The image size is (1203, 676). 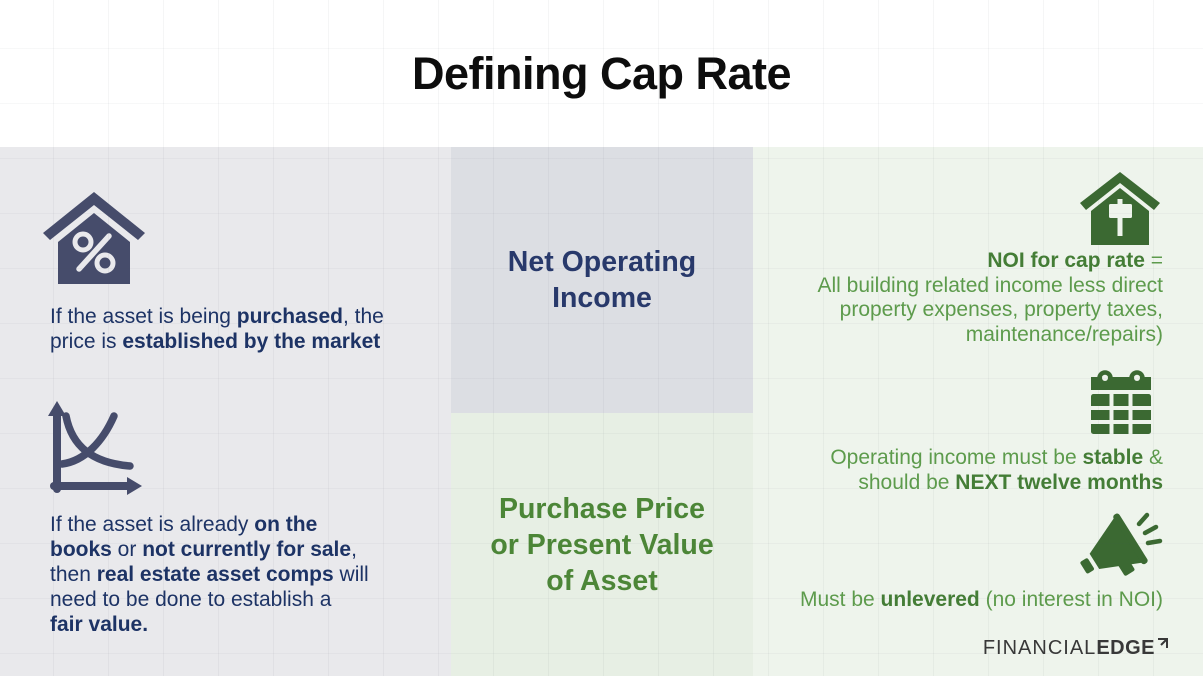 I want to click on heading-line: Income, so click(x=602, y=298).